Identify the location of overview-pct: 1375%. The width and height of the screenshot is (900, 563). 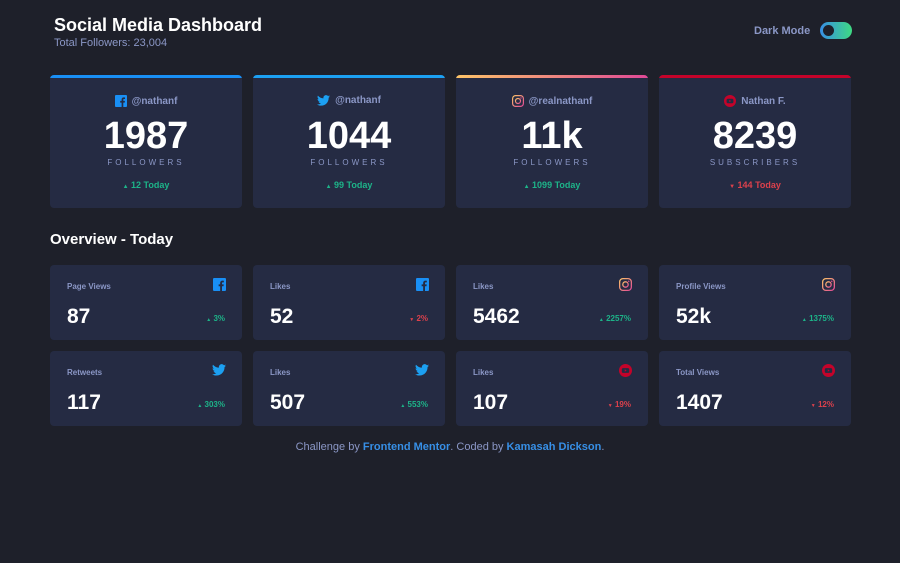
(821, 318).